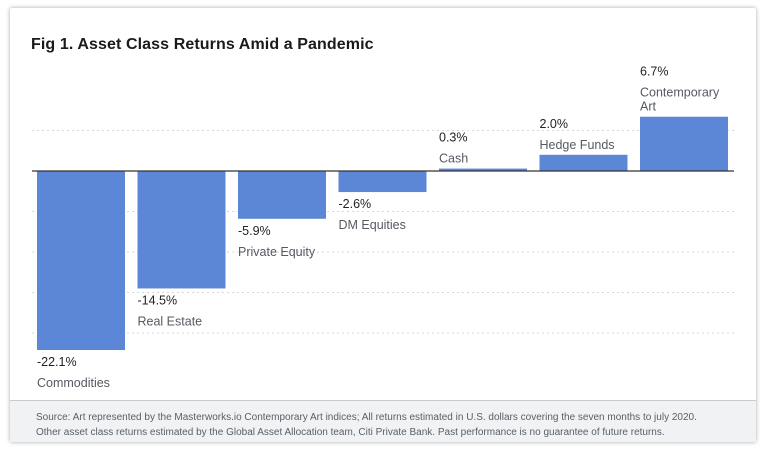 This screenshot has width=768, height=458. What do you see at coordinates (453, 159) in the screenshot?
I see `category-label-4: Cash` at bounding box center [453, 159].